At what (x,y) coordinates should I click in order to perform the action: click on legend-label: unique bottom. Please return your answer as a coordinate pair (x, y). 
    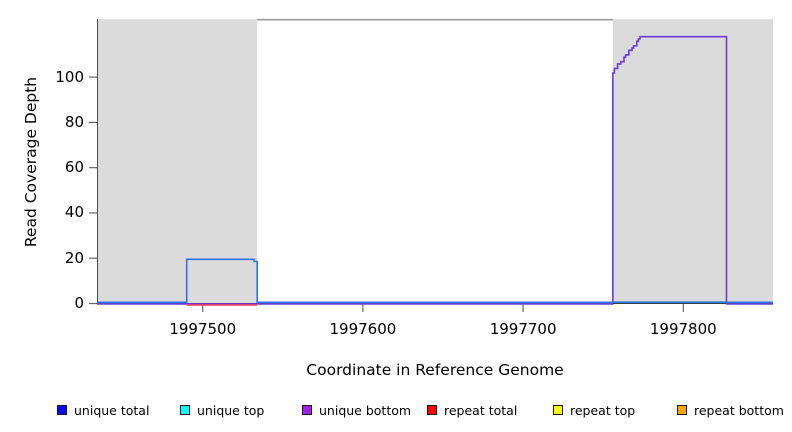
    Looking at the image, I should click on (365, 410).